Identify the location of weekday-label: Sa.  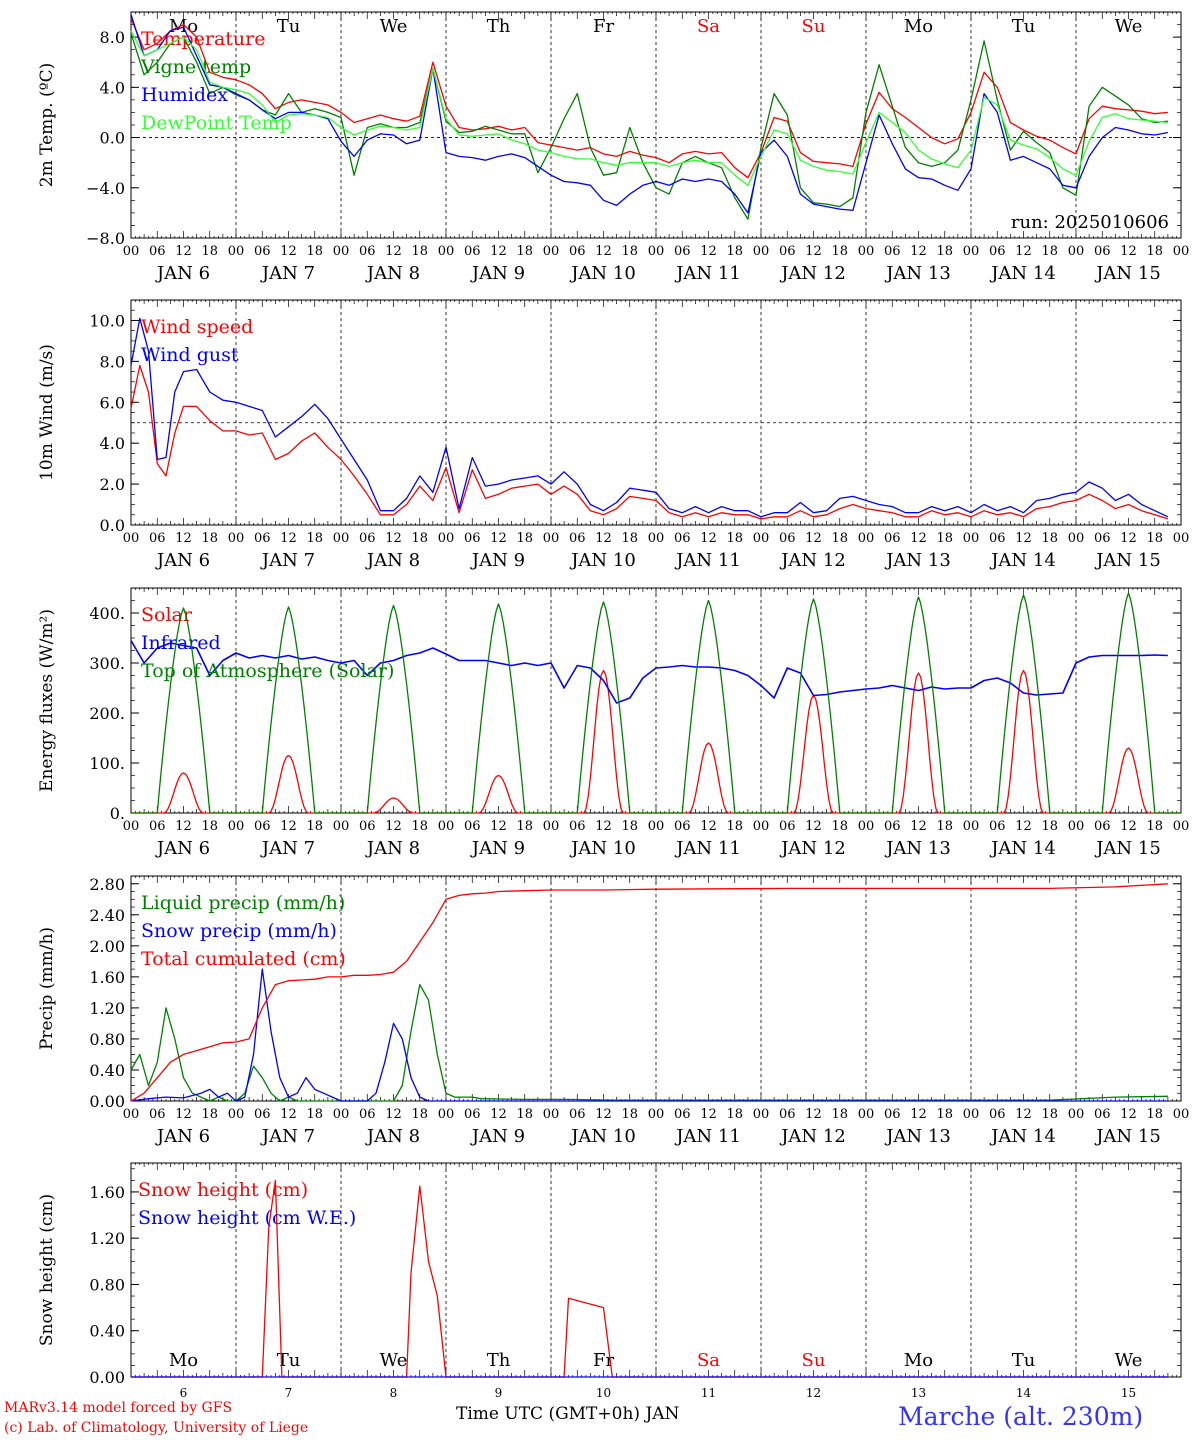
(708, 1360).